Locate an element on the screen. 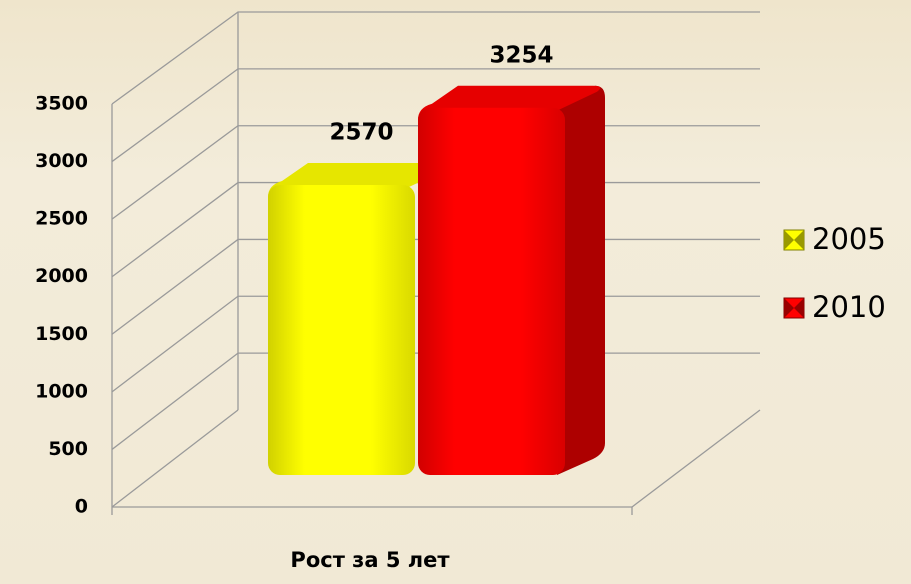 This screenshot has width=911, height=584. x-axis-label: Рост за 5 лет is located at coordinates (370, 560).